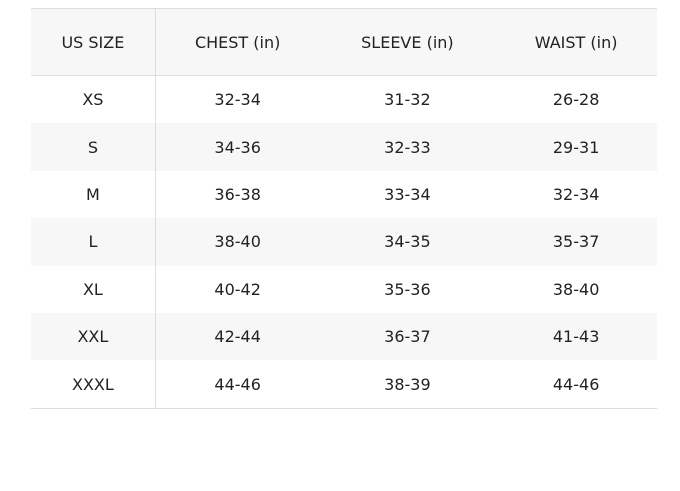 Image resolution: width=680 pixels, height=491 pixels. I want to click on cell-size: L, so click(93, 242).